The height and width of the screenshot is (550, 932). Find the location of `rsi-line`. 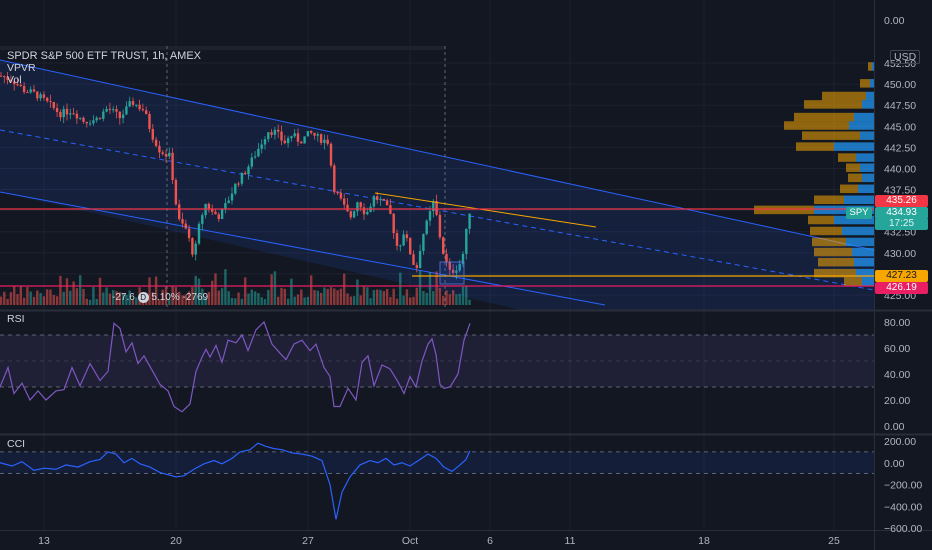

rsi-line is located at coordinates (235, 366).